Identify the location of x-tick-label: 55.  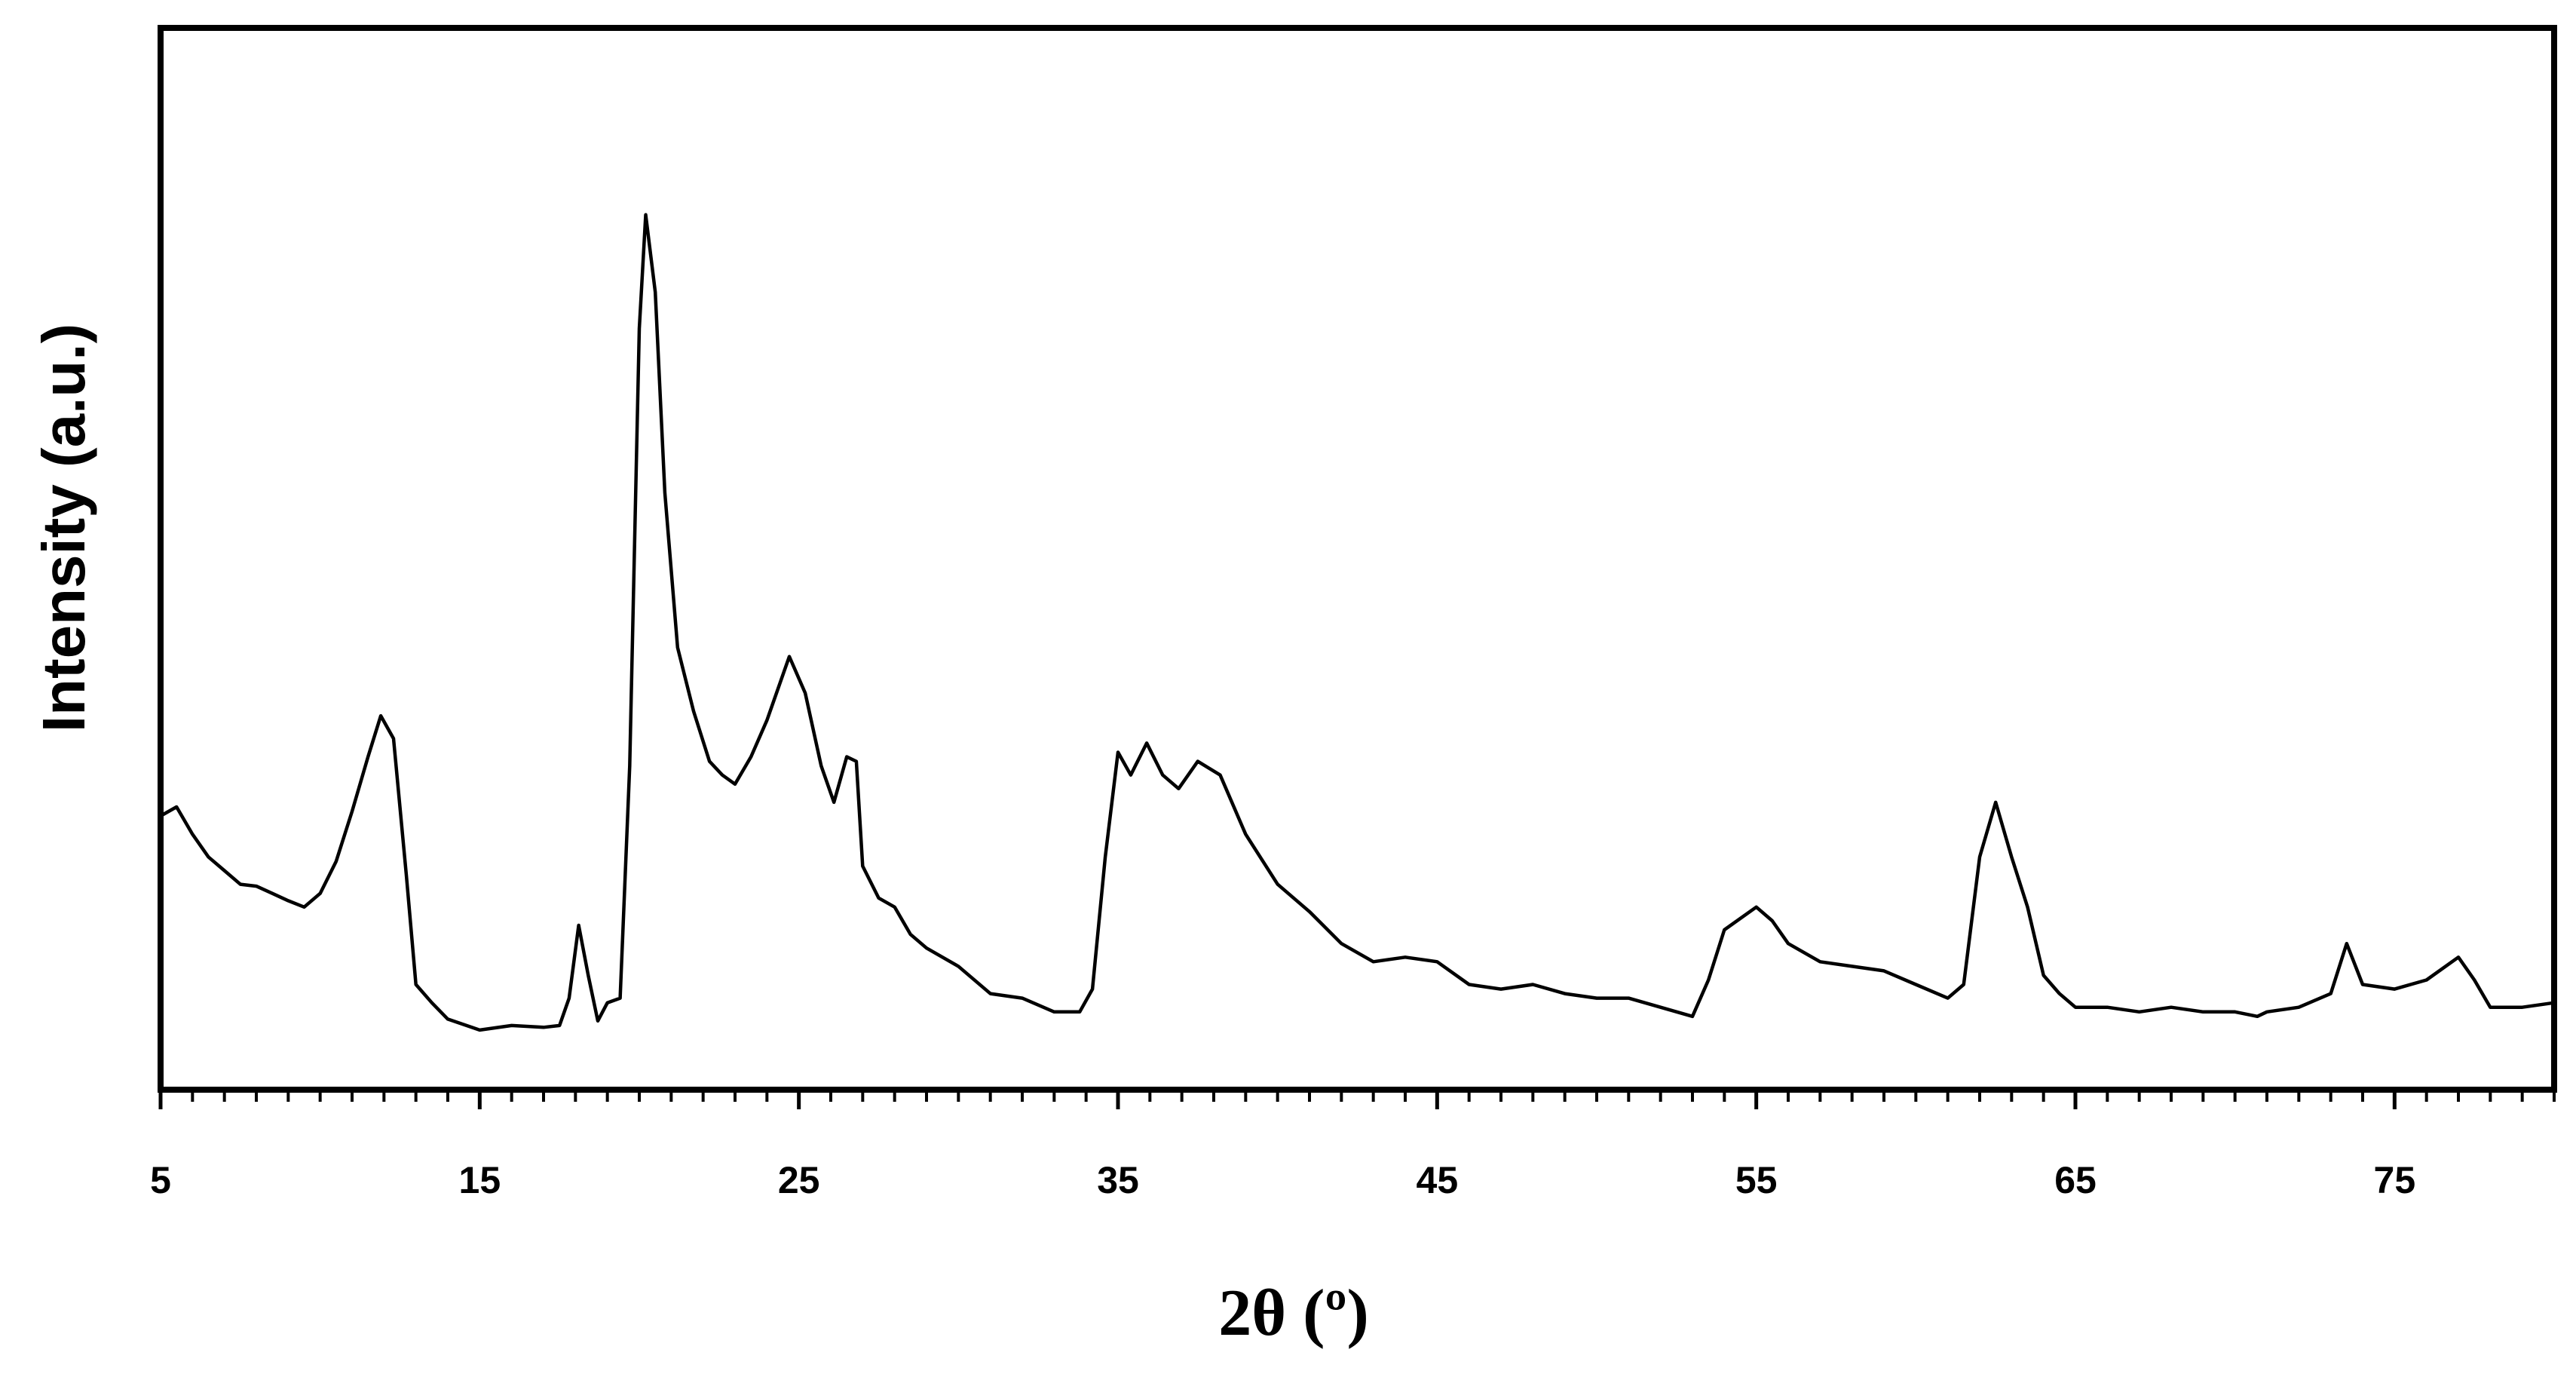
(1756, 1180).